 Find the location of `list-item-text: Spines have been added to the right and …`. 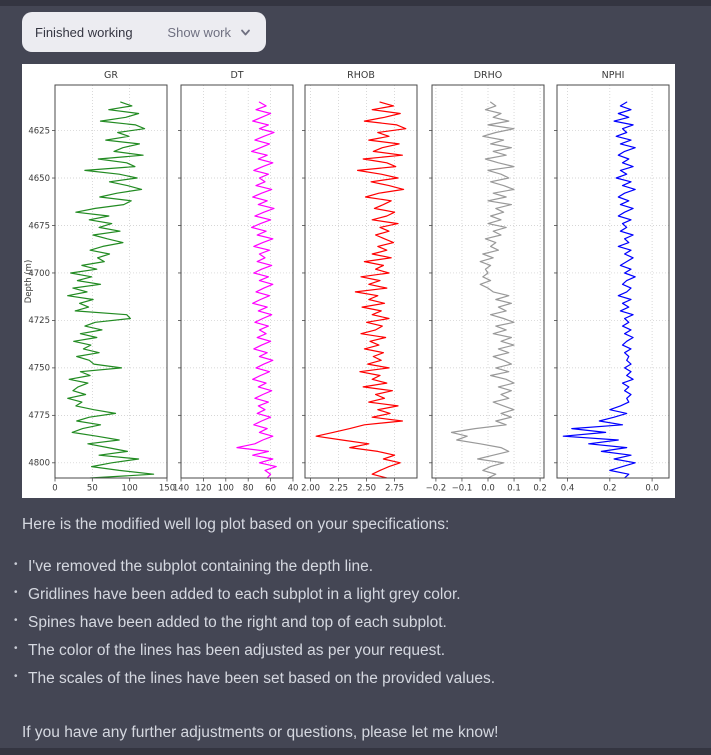

list-item-text: Spines have been added to the right and … is located at coordinates (237, 622).